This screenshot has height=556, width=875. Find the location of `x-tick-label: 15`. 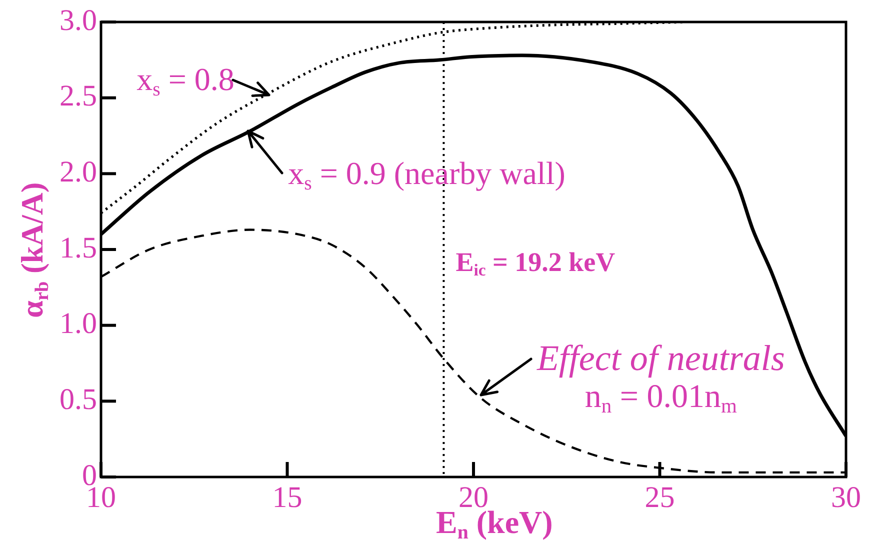

x-tick-label: 15 is located at coordinates (287, 497).